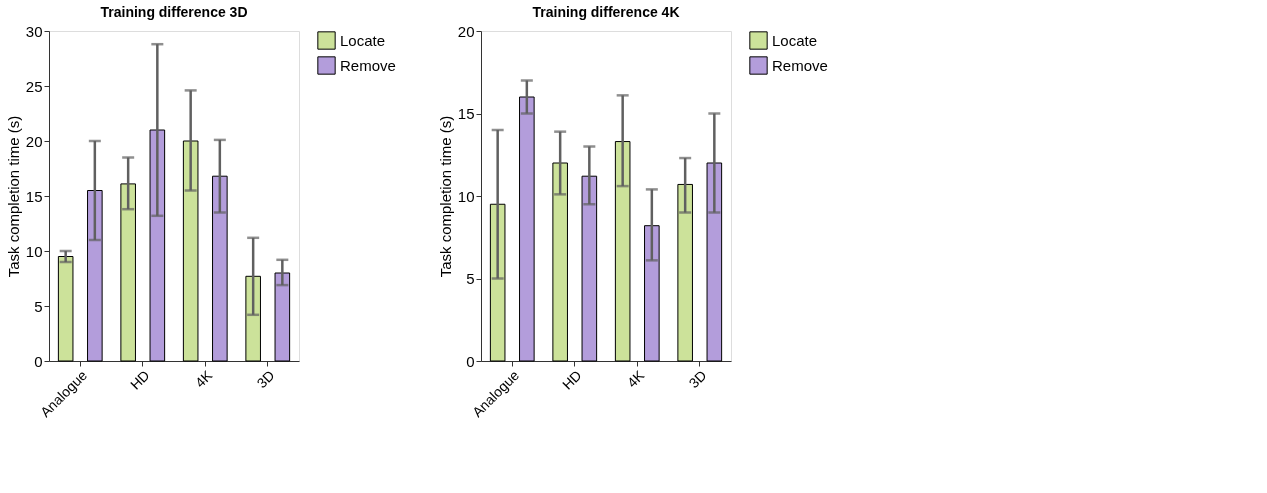  What do you see at coordinates (606, 12) in the screenshot?
I see `chart-title: Training difference 4K` at bounding box center [606, 12].